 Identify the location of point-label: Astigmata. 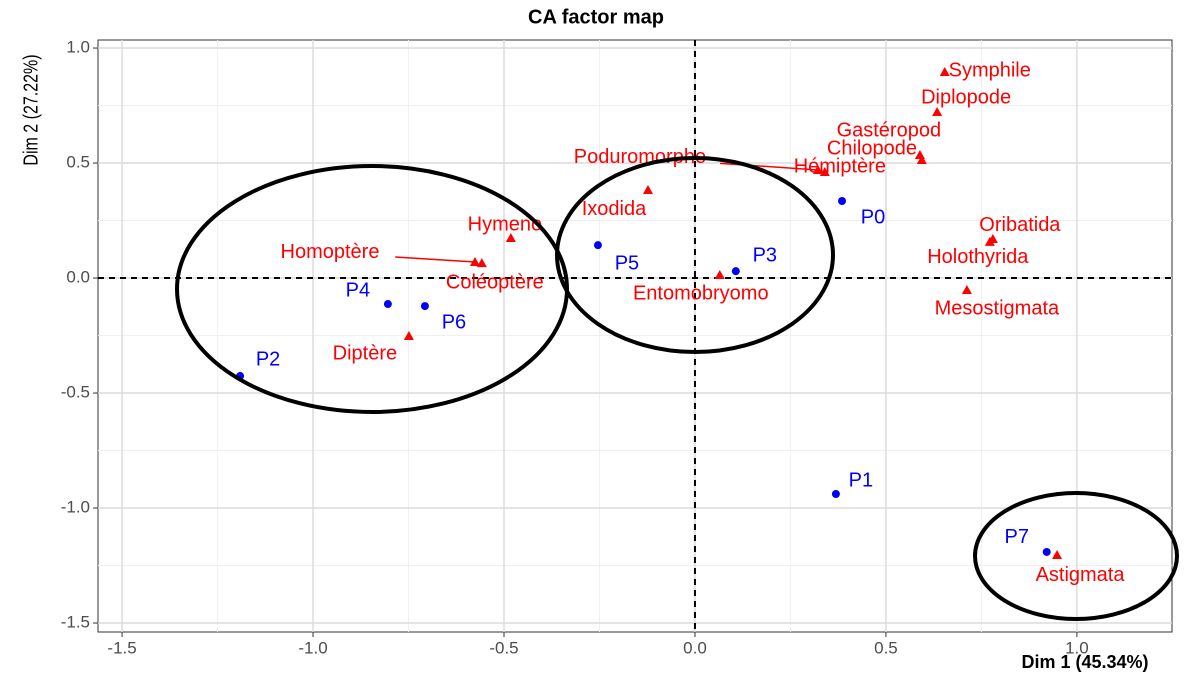
(1081, 575).